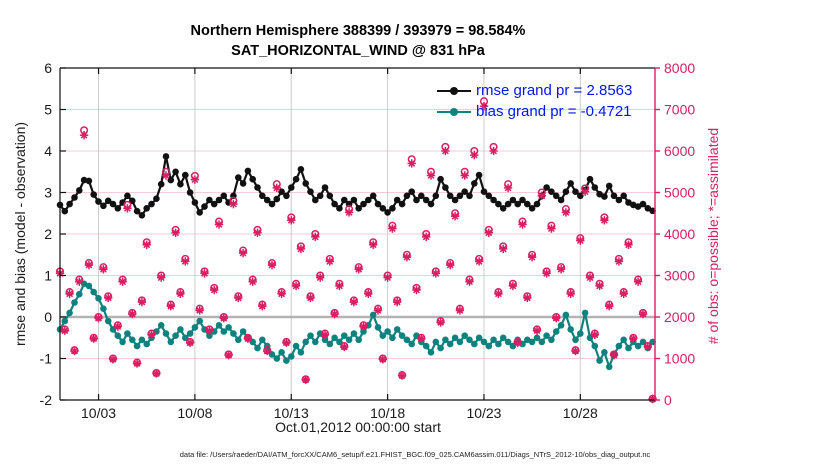 The height and width of the screenshot is (470, 830). I want to click on svg-text: 10/08, so click(194, 413).